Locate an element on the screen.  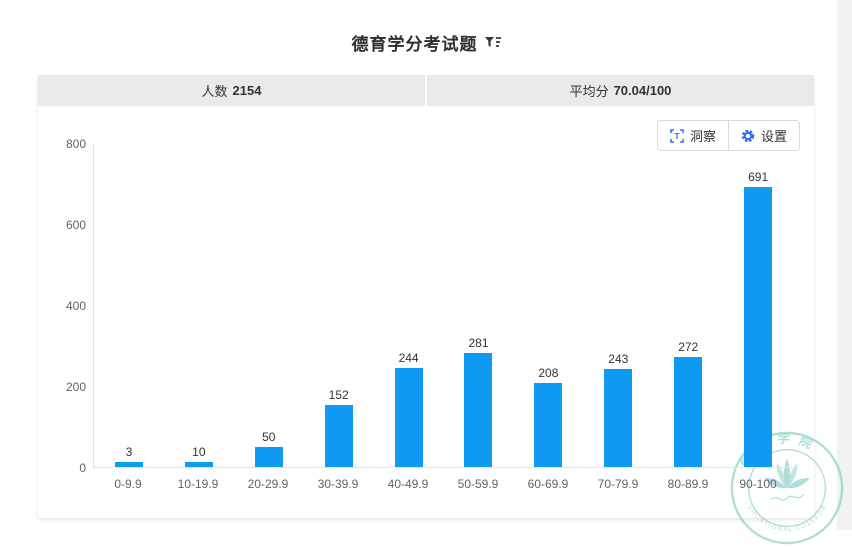
bar-slot: 50 is located at coordinates (269, 305).